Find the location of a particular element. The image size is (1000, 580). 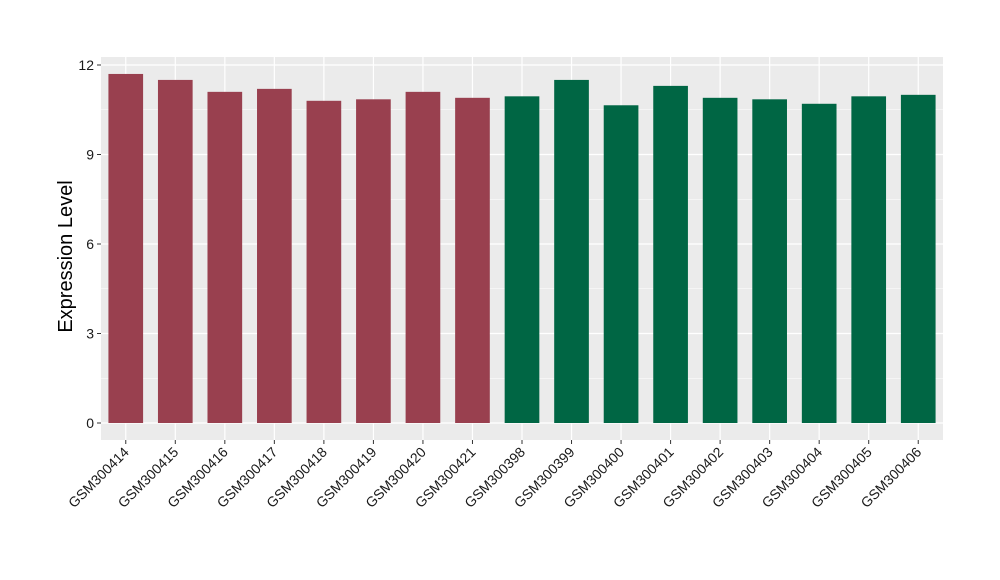

y-tick-label: 9 is located at coordinates (90, 155).